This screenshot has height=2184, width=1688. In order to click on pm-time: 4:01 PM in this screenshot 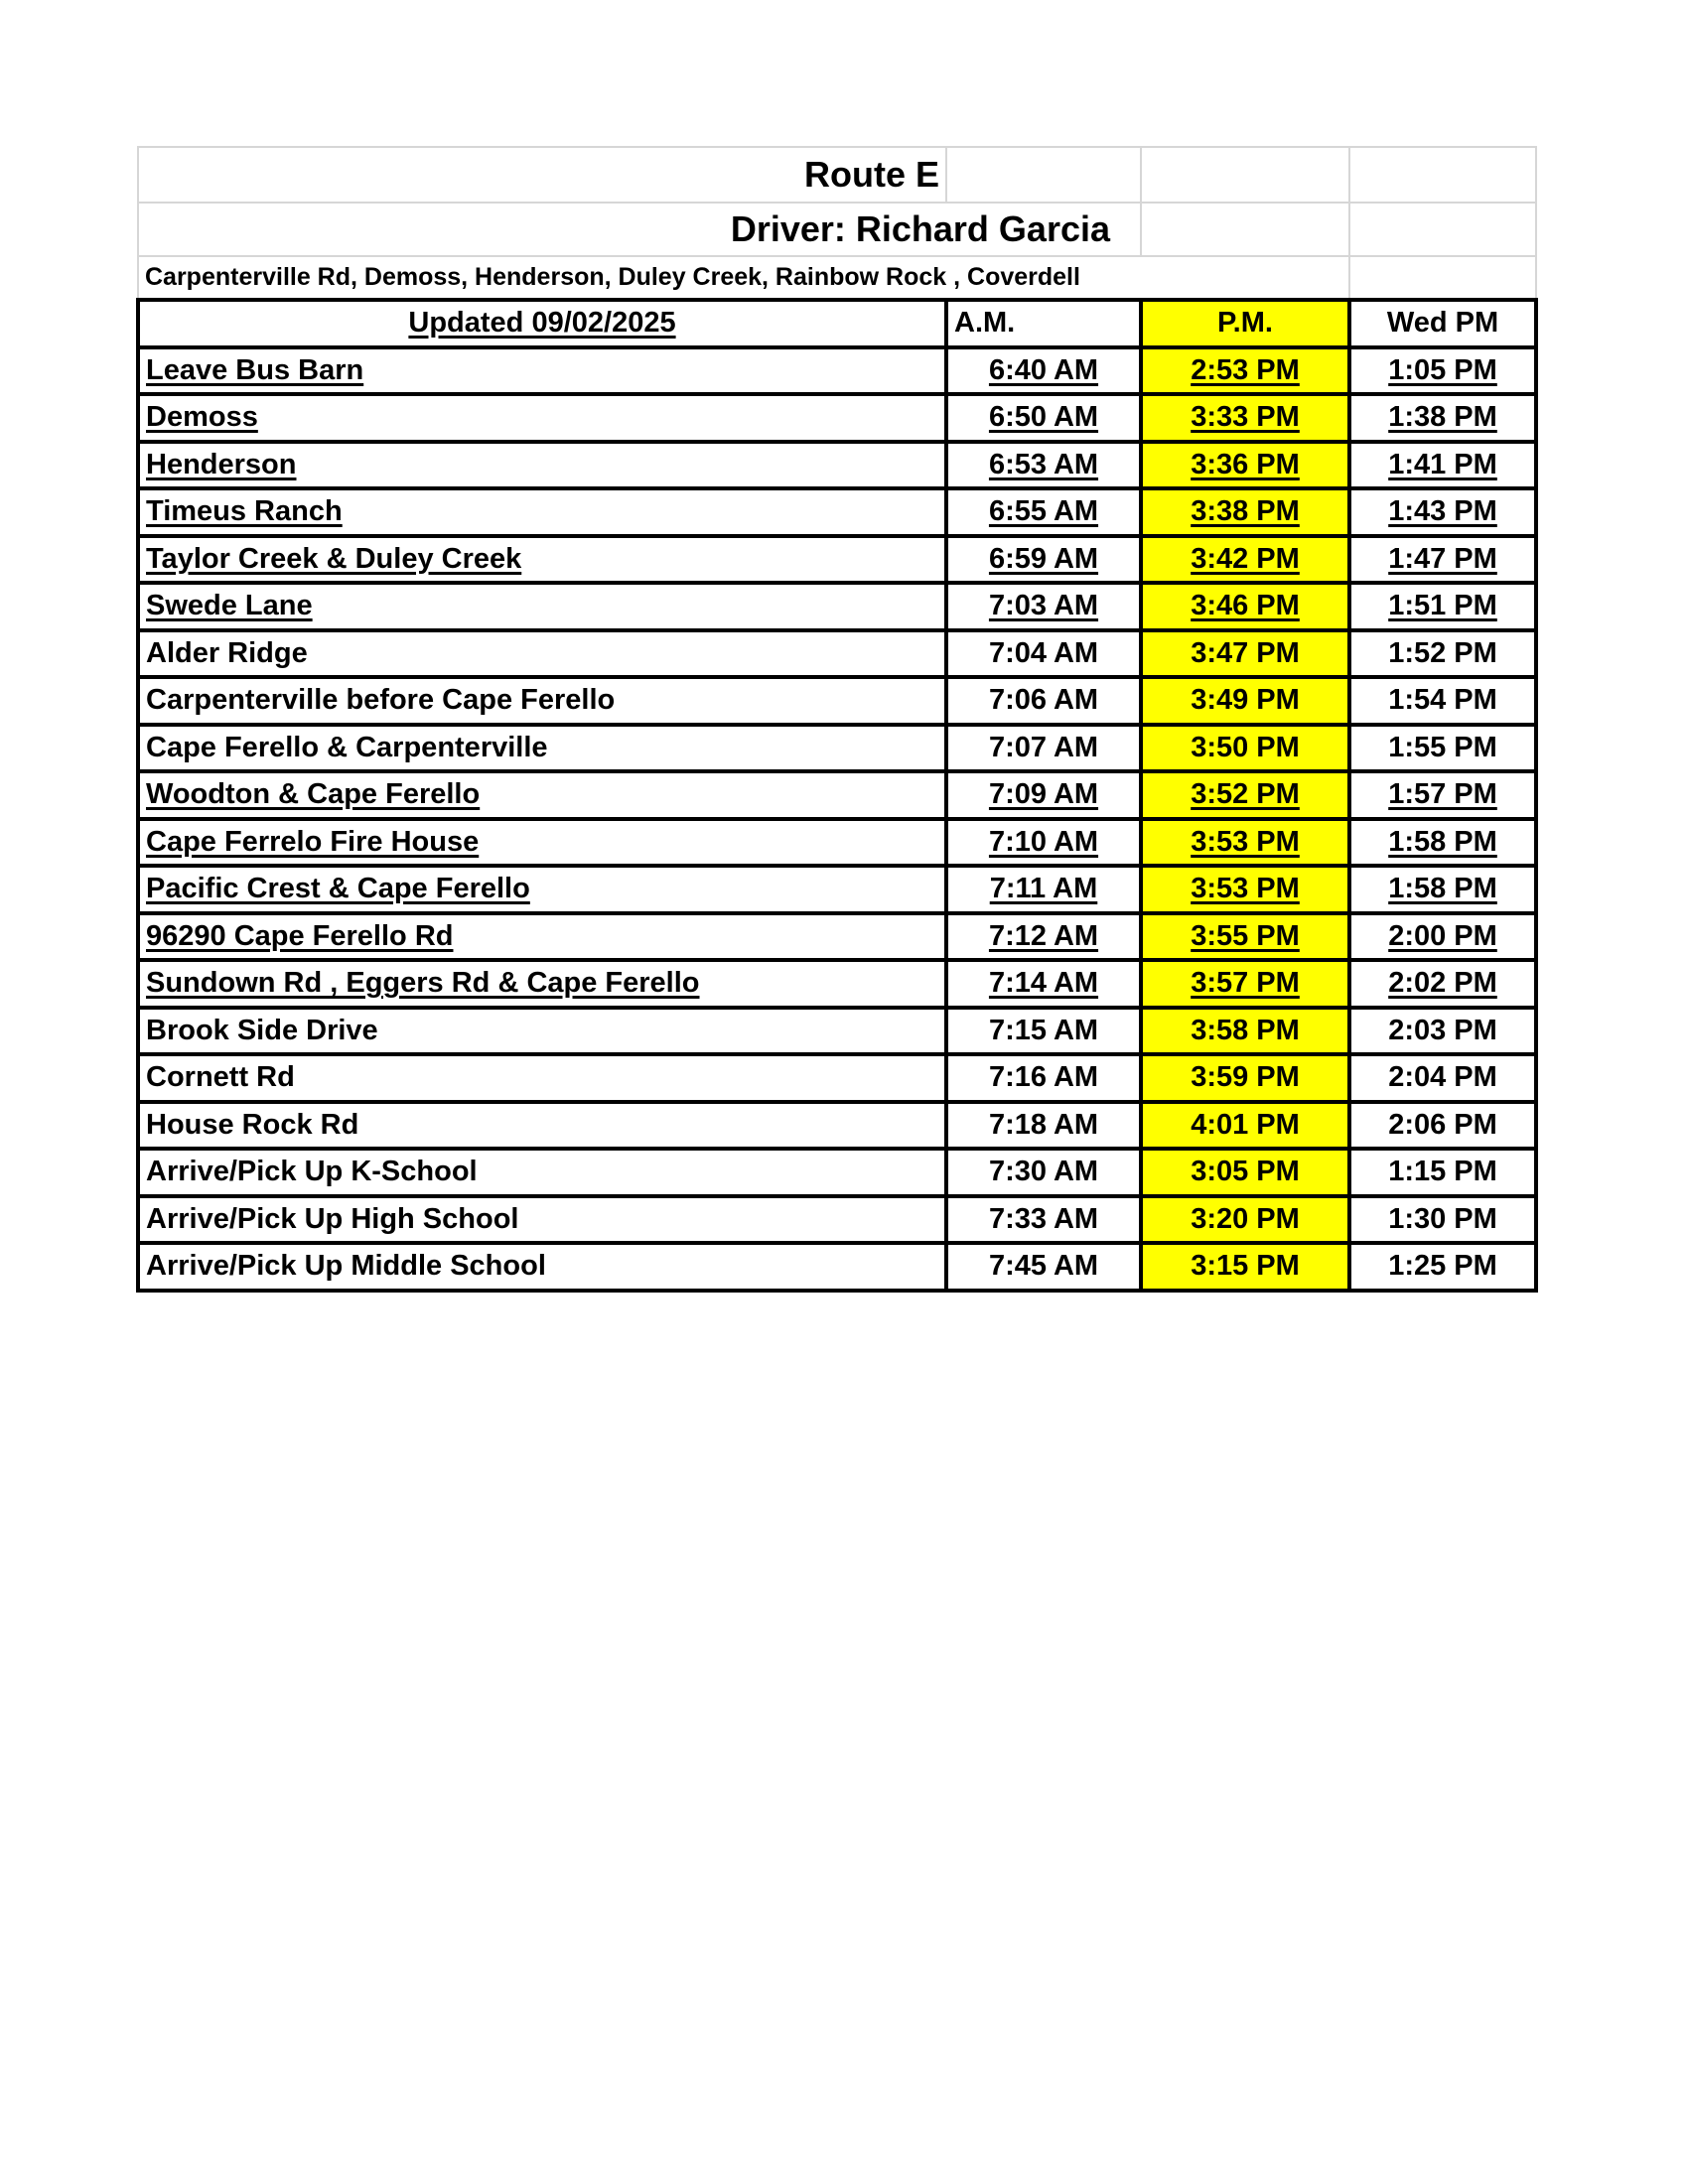, I will do `click(1245, 1124)`.